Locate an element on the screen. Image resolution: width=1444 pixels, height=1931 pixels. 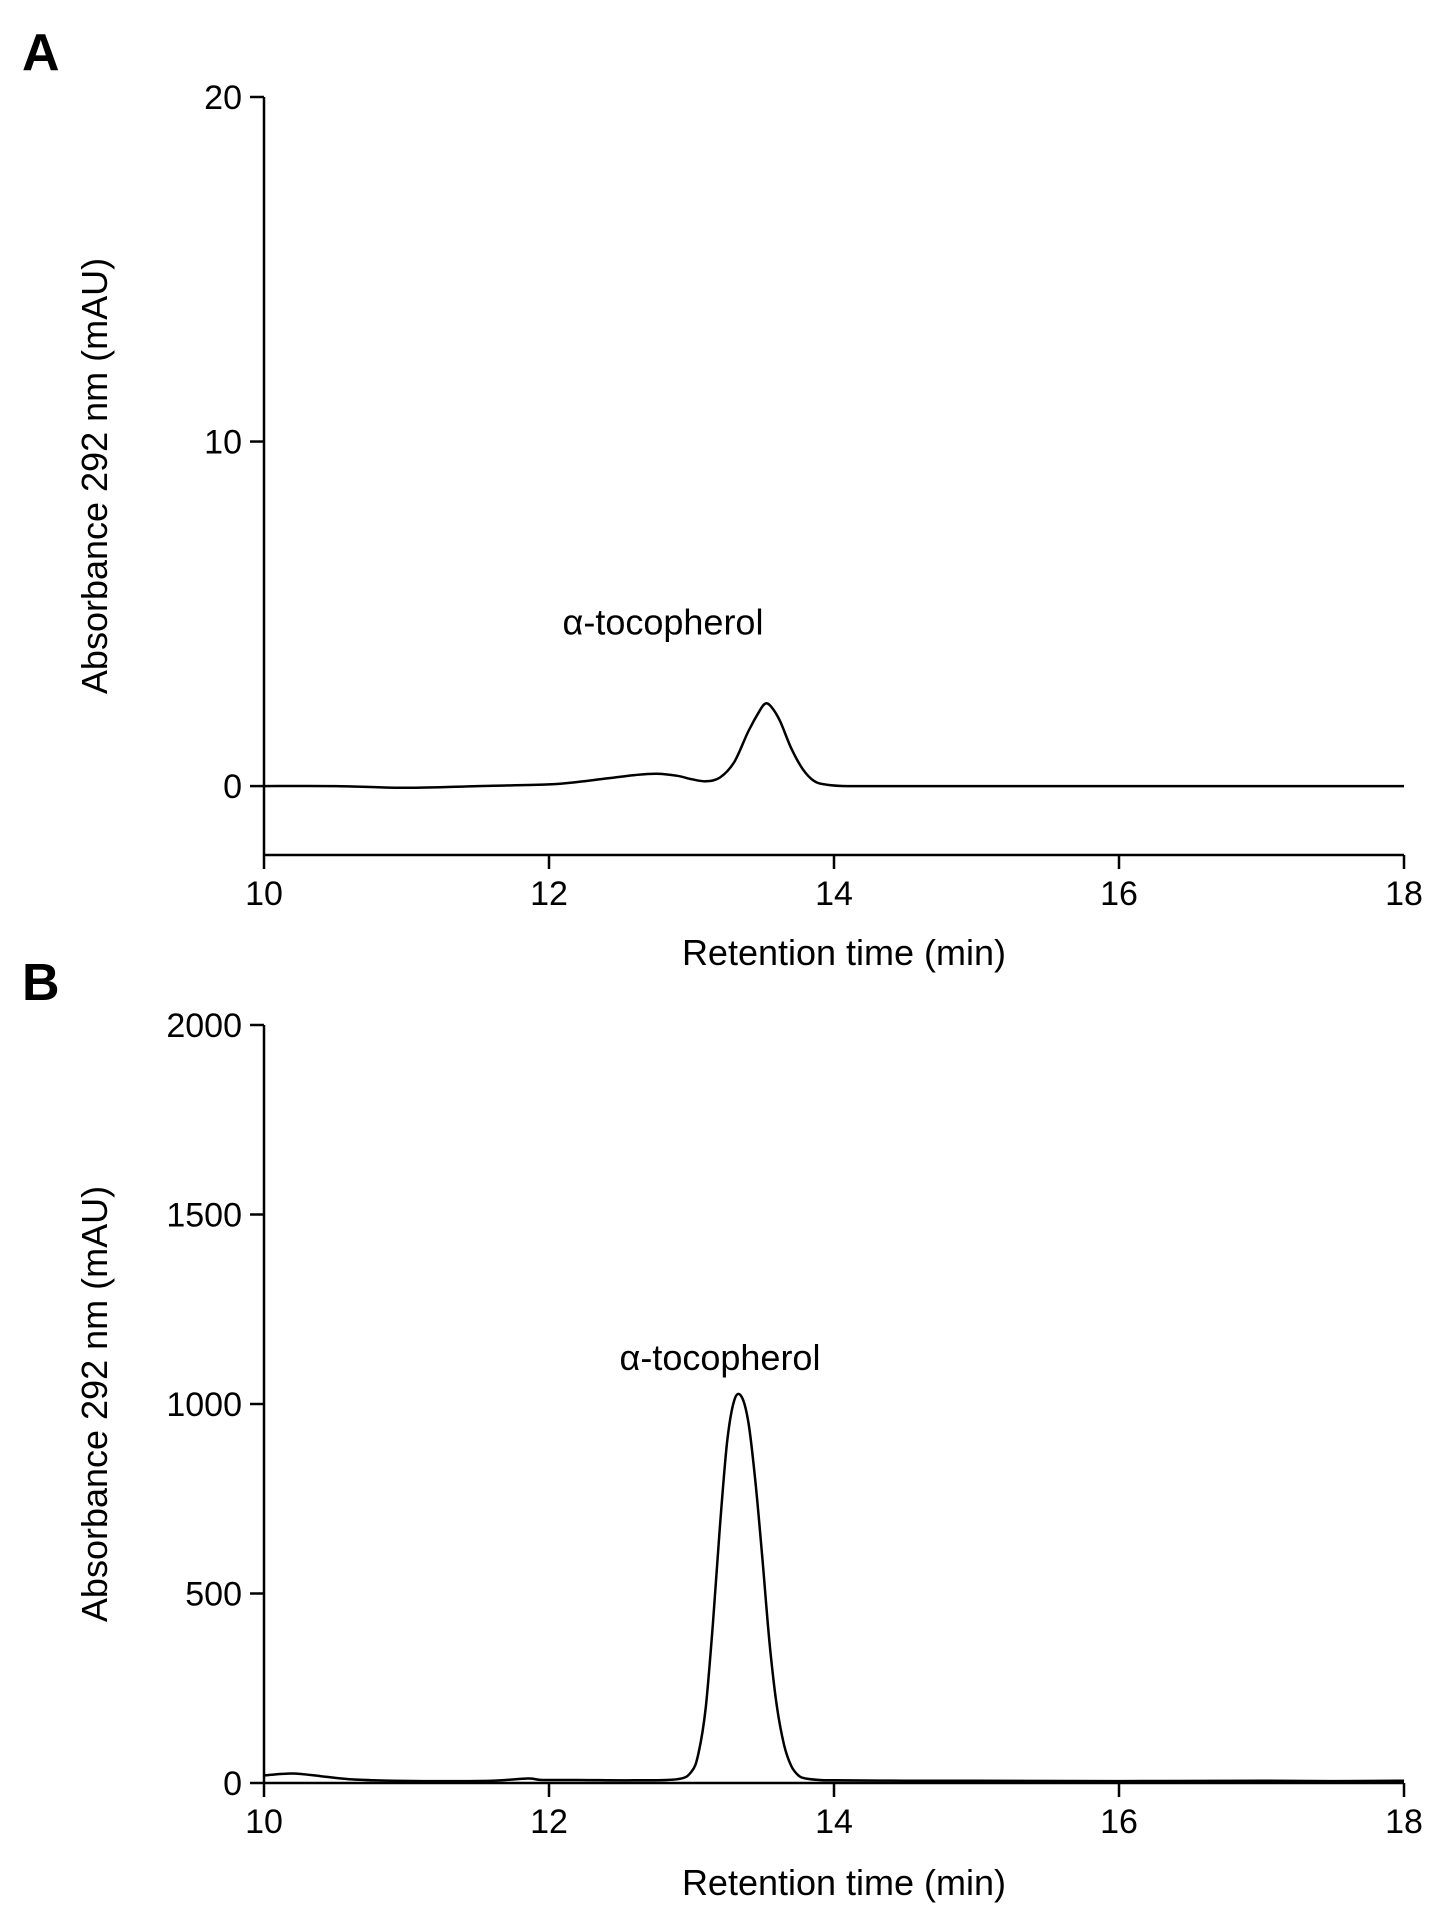
panel-b-x-tick-label: 14 is located at coordinates (834, 1822).